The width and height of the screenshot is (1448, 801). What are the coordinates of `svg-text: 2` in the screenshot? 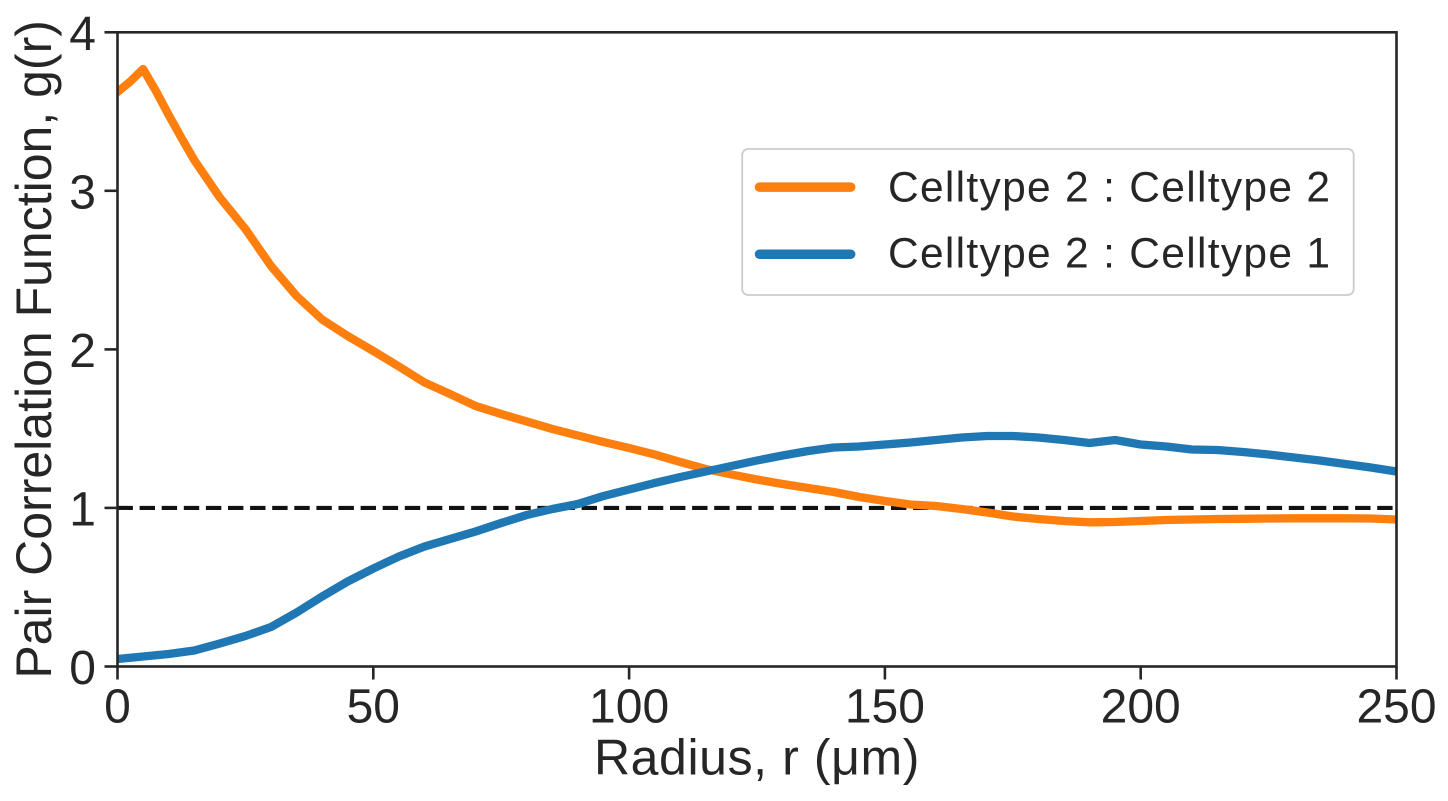 It's located at (82, 351).